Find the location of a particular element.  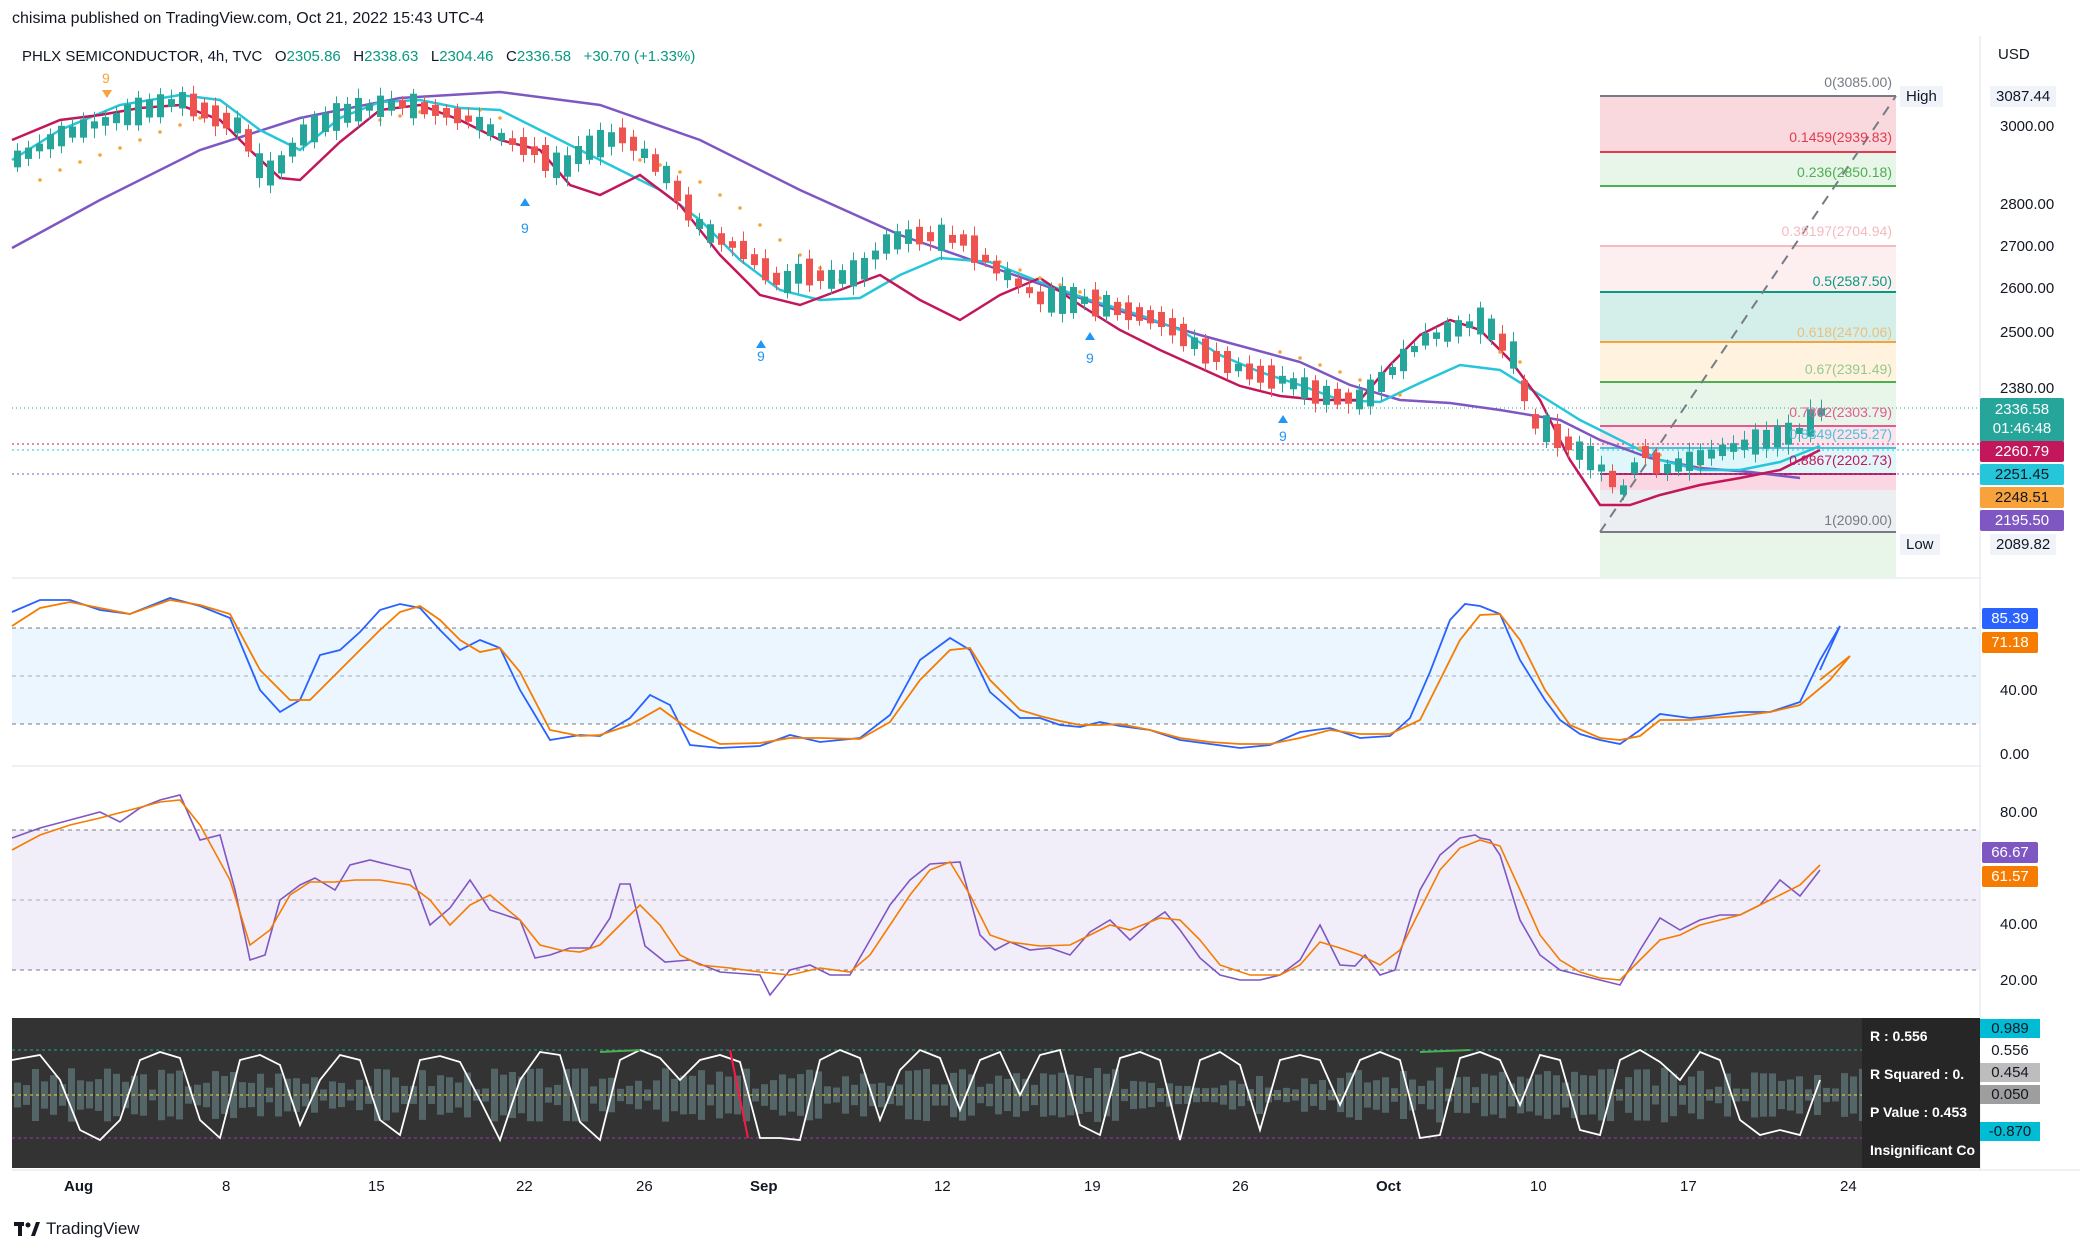

ema-slow-badge: 2195.50 is located at coordinates (2022, 520).